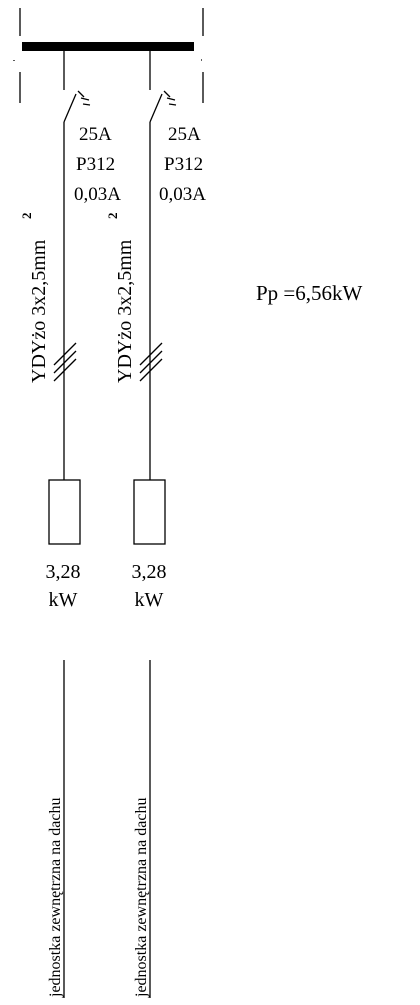 The height and width of the screenshot is (1005, 420). What do you see at coordinates (141, 898) in the screenshot?
I see `circuit-2-description: jednostka zewnętrzna na dachu` at bounding box center [141, 898].